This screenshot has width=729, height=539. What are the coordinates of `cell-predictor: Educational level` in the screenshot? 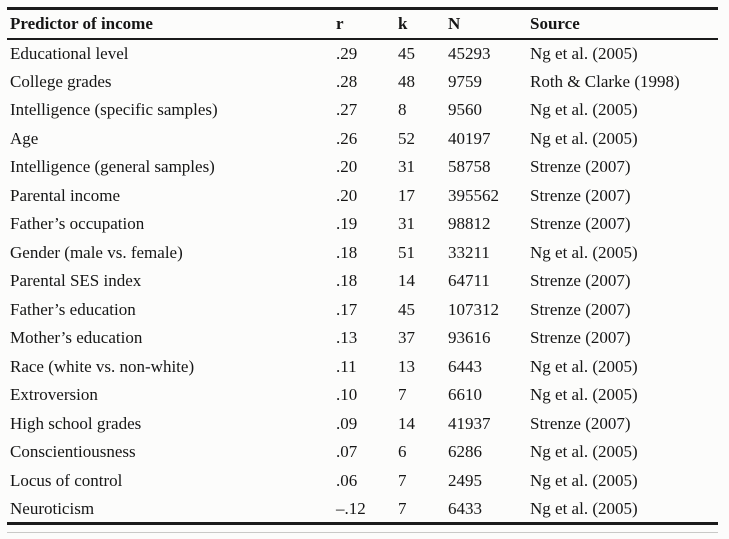 It's located at (69, 53).